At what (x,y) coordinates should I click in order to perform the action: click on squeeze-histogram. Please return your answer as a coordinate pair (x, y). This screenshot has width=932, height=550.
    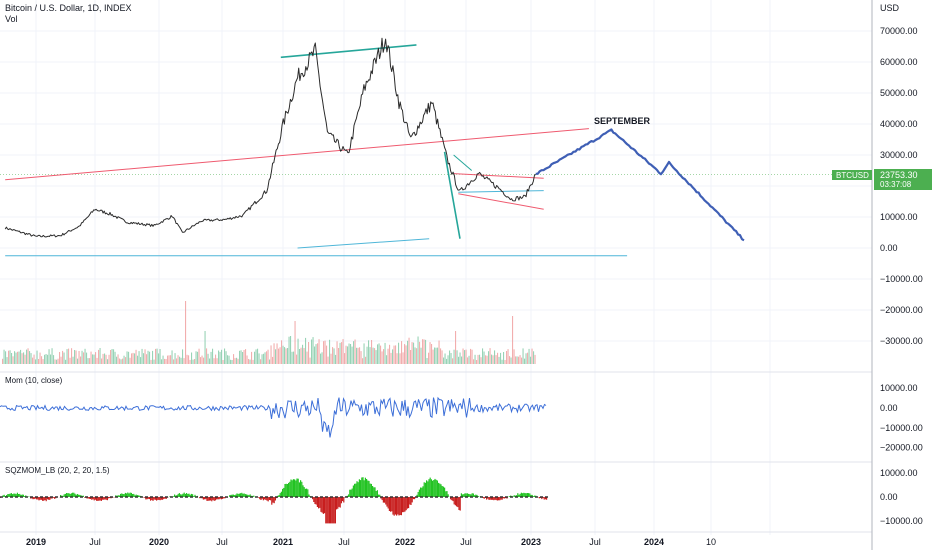
    Looking at the image, I should click on (274, 500).